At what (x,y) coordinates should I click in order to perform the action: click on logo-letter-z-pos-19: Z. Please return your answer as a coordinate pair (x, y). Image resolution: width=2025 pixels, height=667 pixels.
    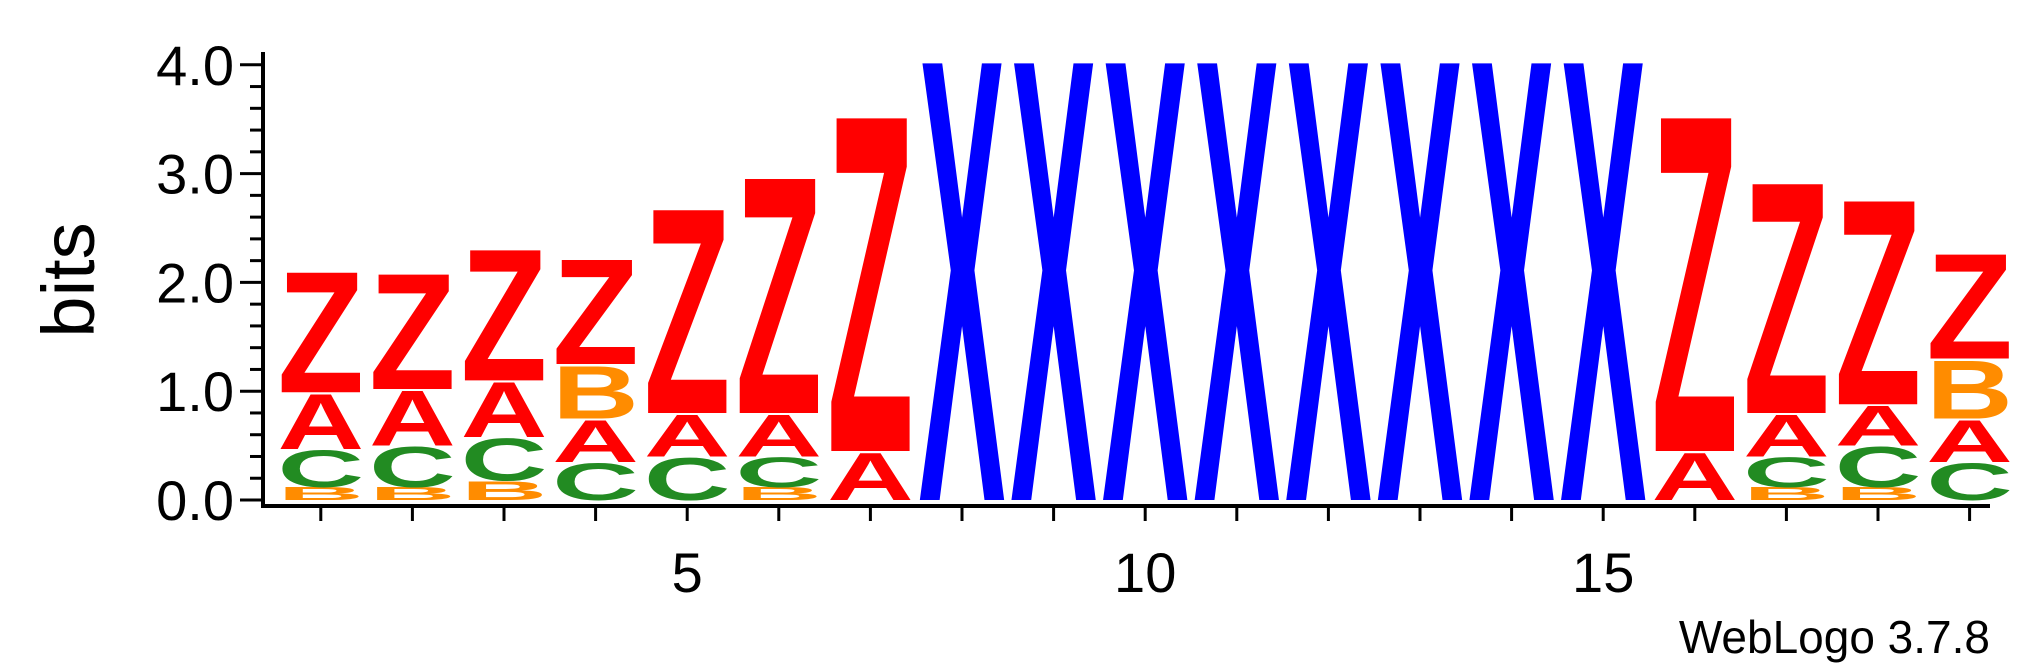
    Looking at the image, I should click on (1969, 306).